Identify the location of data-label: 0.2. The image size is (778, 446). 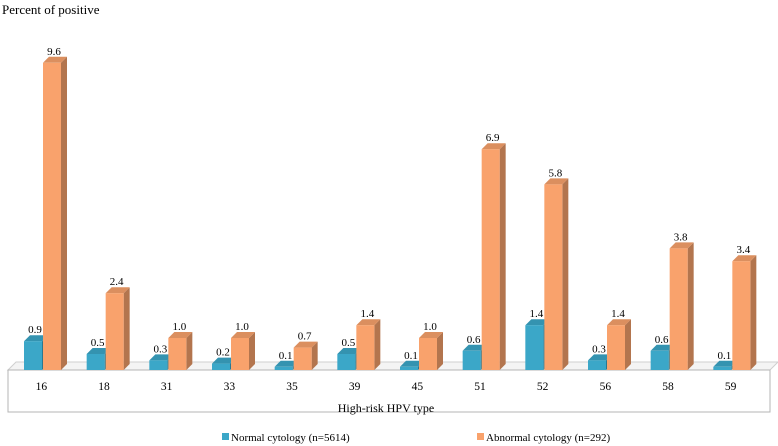
(223, 353).